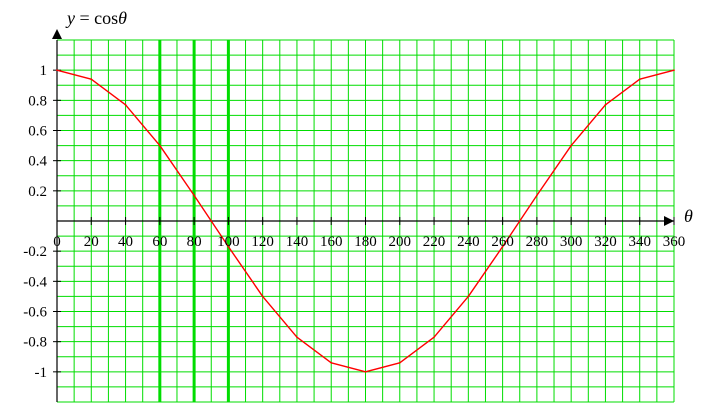 Image resolution: width=710 pixels, height=414 pixels. Describe the element at coordinates (70, 18) in the screenshot. I see `chart-title-y: y` at that location.